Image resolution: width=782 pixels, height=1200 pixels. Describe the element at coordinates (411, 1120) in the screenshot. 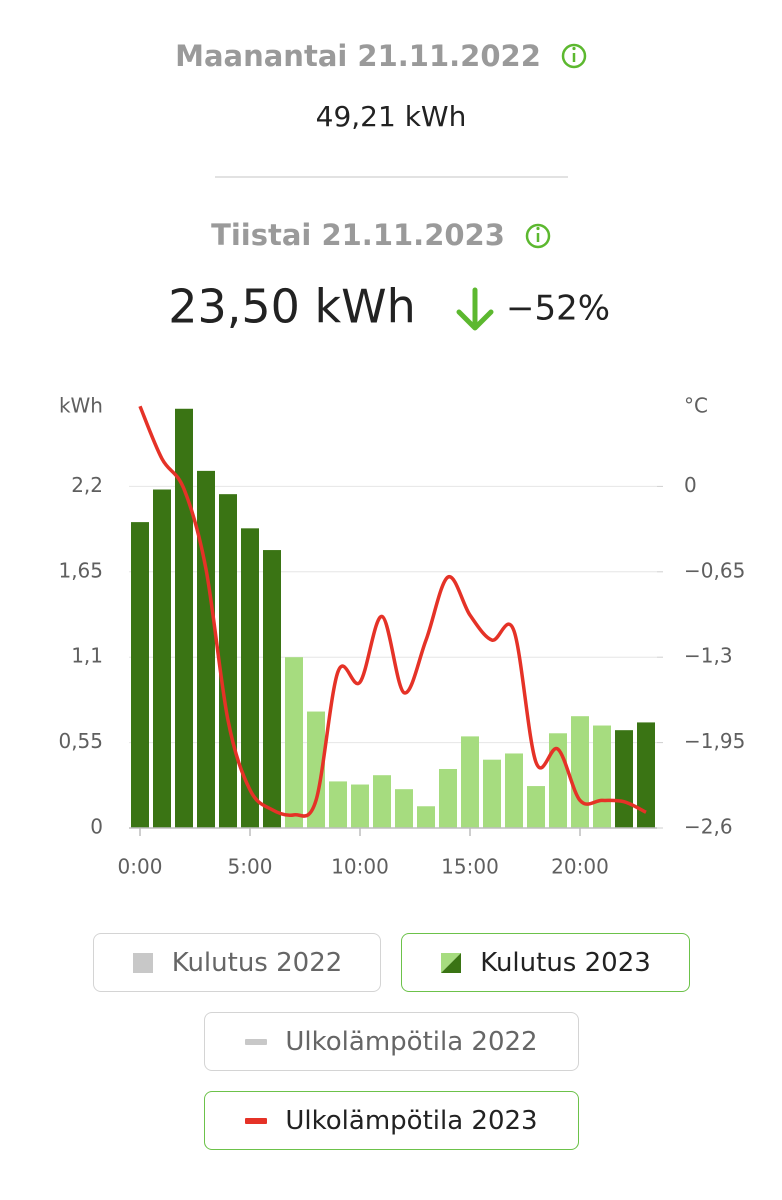

I see `legend-label: Ulkolämpötila 2023` at that location.